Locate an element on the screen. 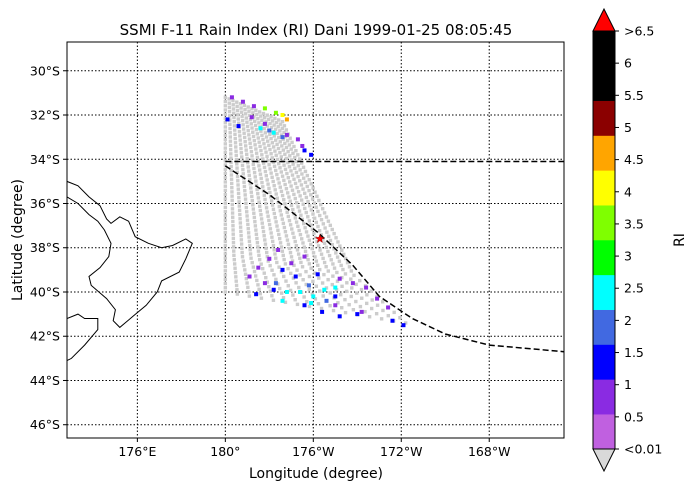 The width and height of the screenshot is (697, 491). colorbar-tick-label: 5 is located at coordinates (628, 127).